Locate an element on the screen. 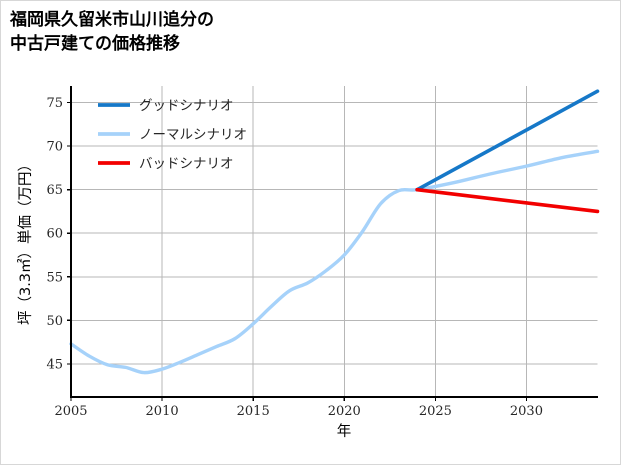  x-tick-label: 2020 is located at coordinates (344, 411).